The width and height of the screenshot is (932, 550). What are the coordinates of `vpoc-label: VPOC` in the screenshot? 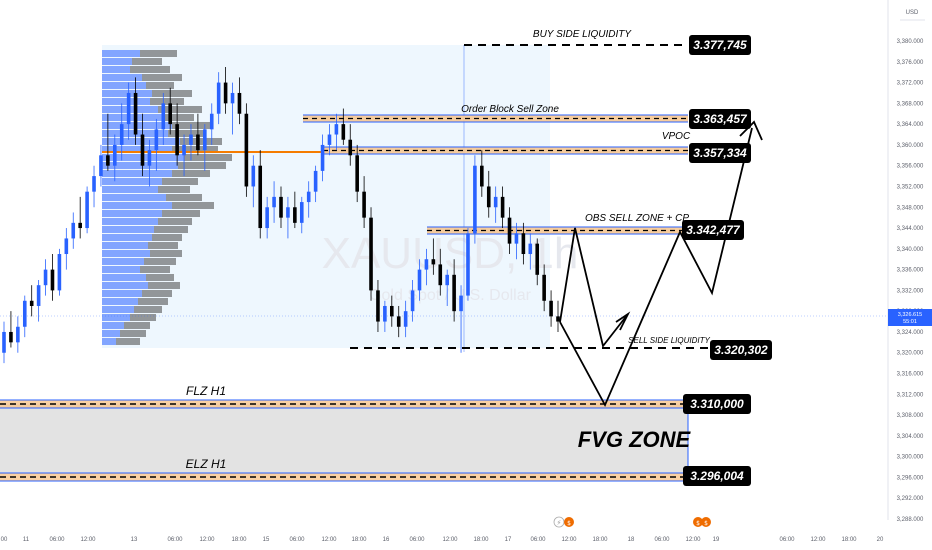 It's located at (676, 136).